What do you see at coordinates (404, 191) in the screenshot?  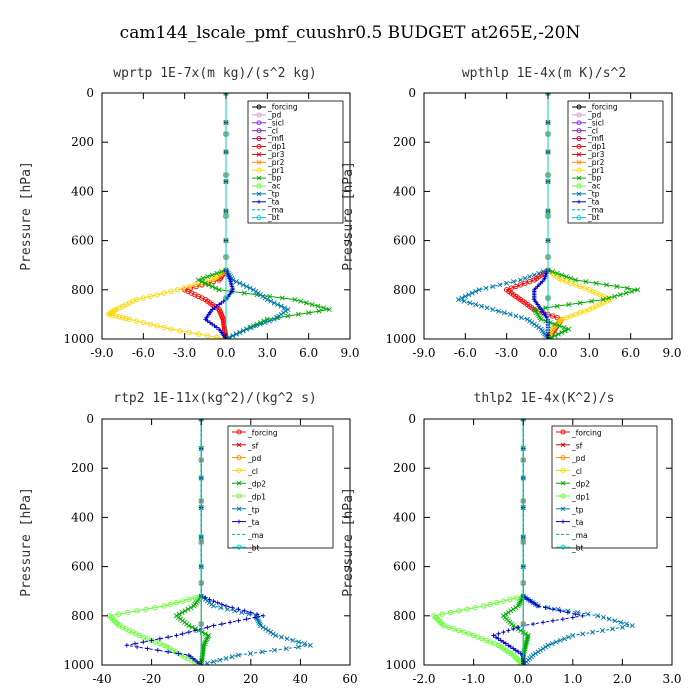 I see `y-tick-label: 400` at bounding box center [404, 191].